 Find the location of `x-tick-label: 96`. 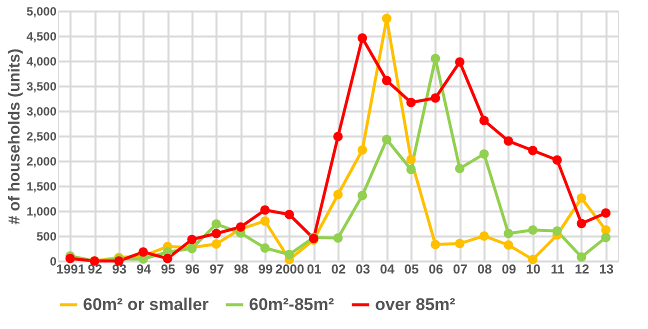

x-tick-label: 96 is located at coordinates (192, 269).